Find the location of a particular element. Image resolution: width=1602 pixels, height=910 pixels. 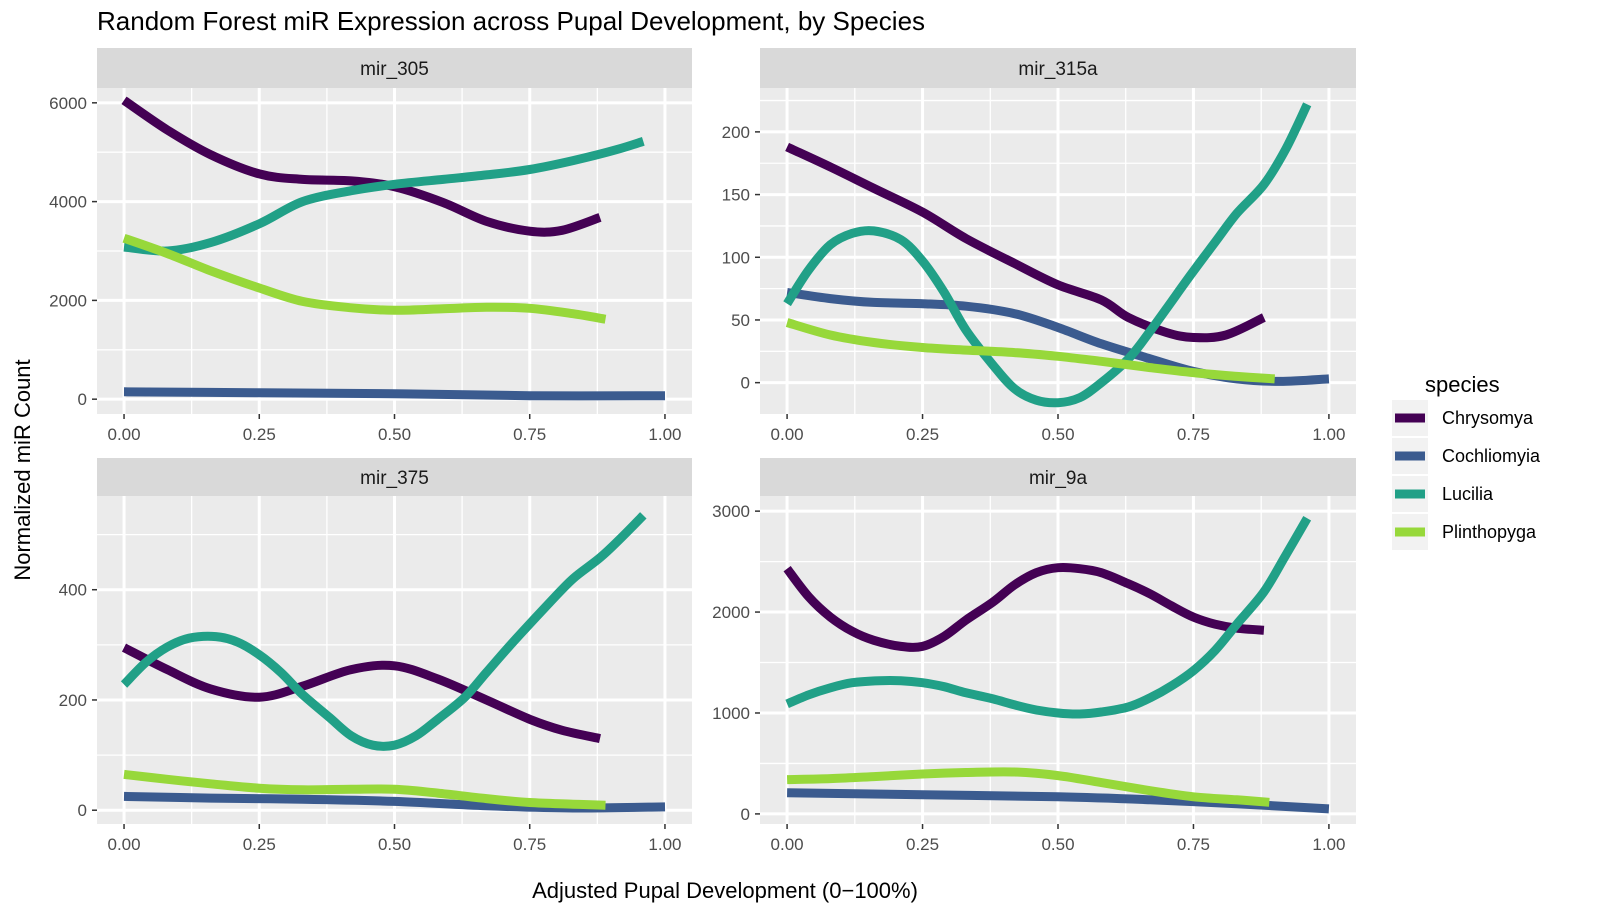

legend-label-cochliomyia: Cochliomyia is located at coordinates (1491, 456).